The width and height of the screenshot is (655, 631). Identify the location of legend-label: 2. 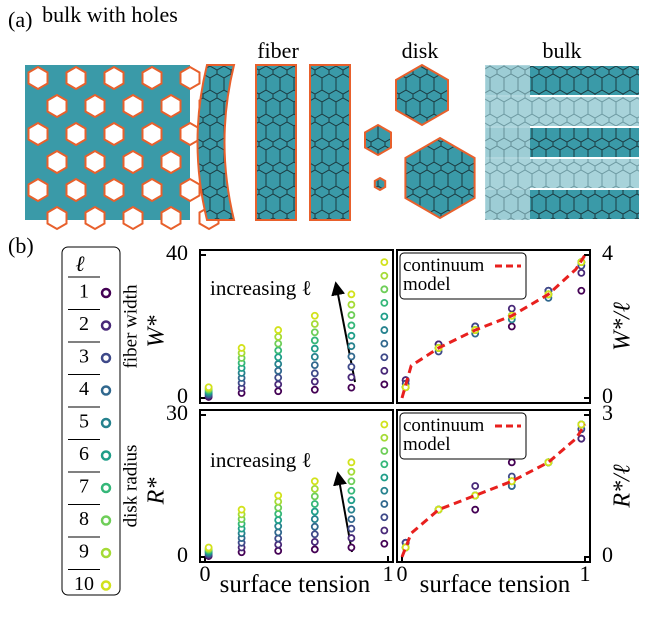
(84, 324).